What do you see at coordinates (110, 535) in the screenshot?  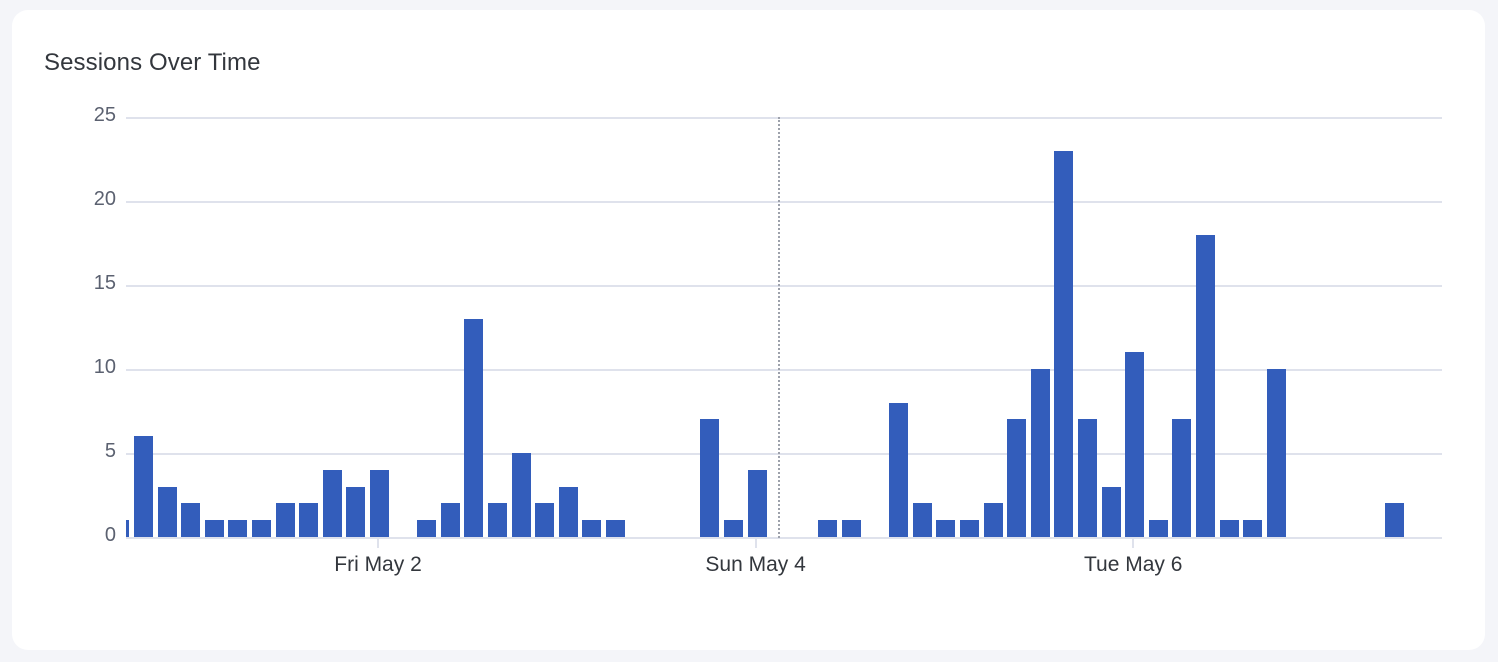 I see `y-tick-label: 0` at bounding box center [110, 535].